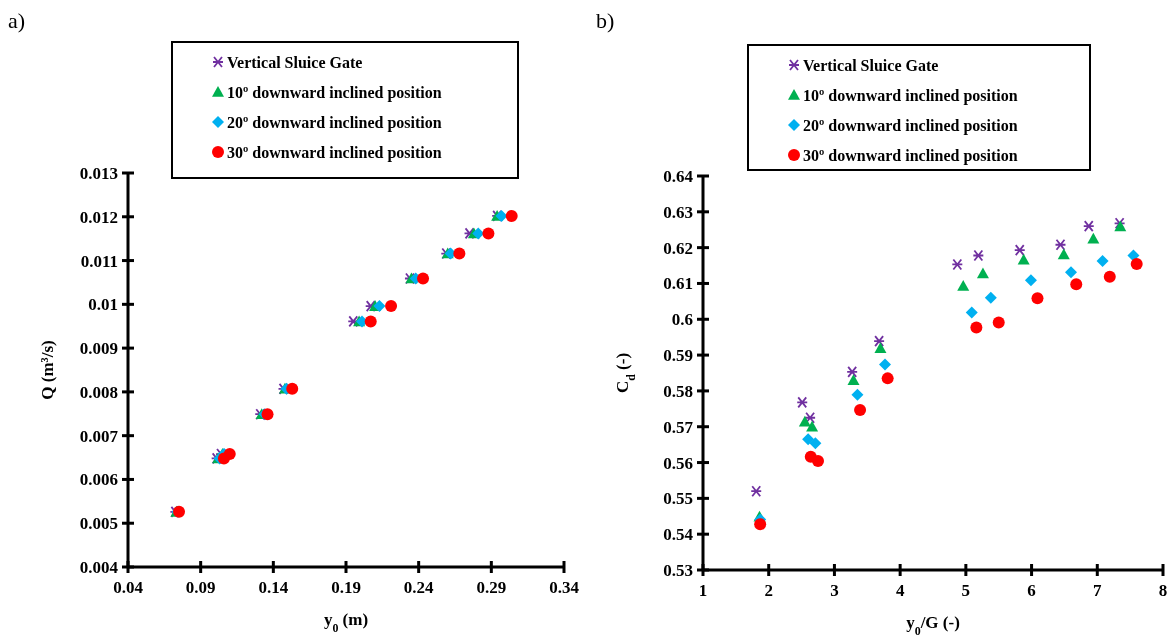 The height and width of the screenshot is (640, 1170). I want to click on y-tick-label: 0.006, so click(98, 480).